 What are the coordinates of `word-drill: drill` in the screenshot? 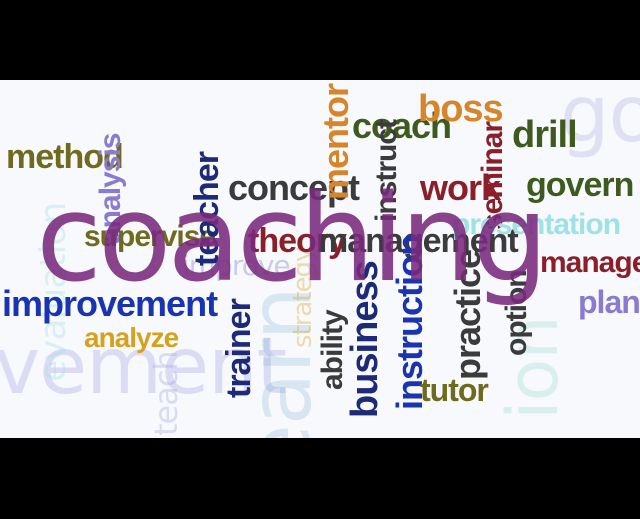 It's located at (545, 135).